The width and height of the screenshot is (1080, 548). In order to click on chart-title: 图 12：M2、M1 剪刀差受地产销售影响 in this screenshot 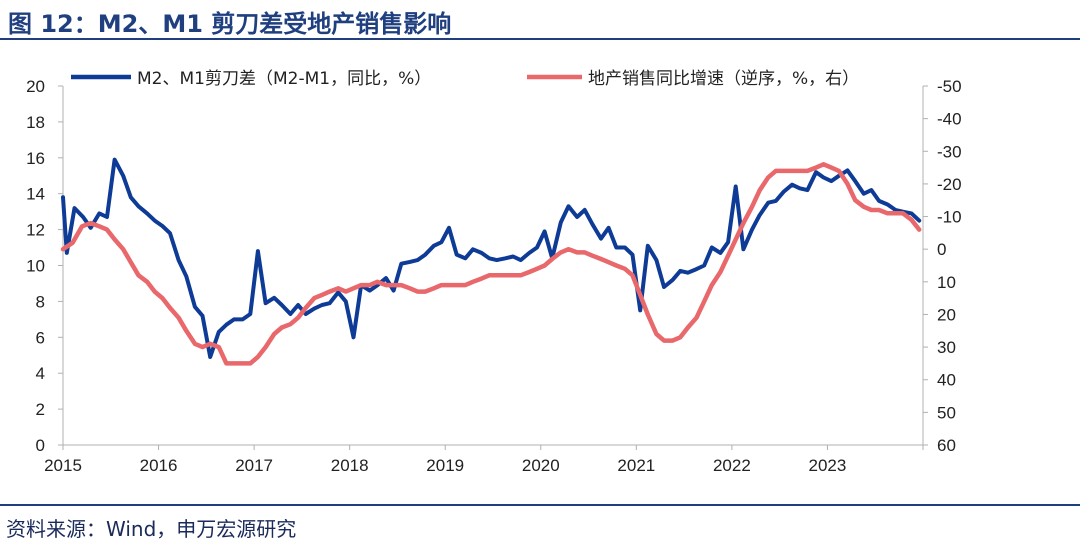, I will do `click(230, 24)`.